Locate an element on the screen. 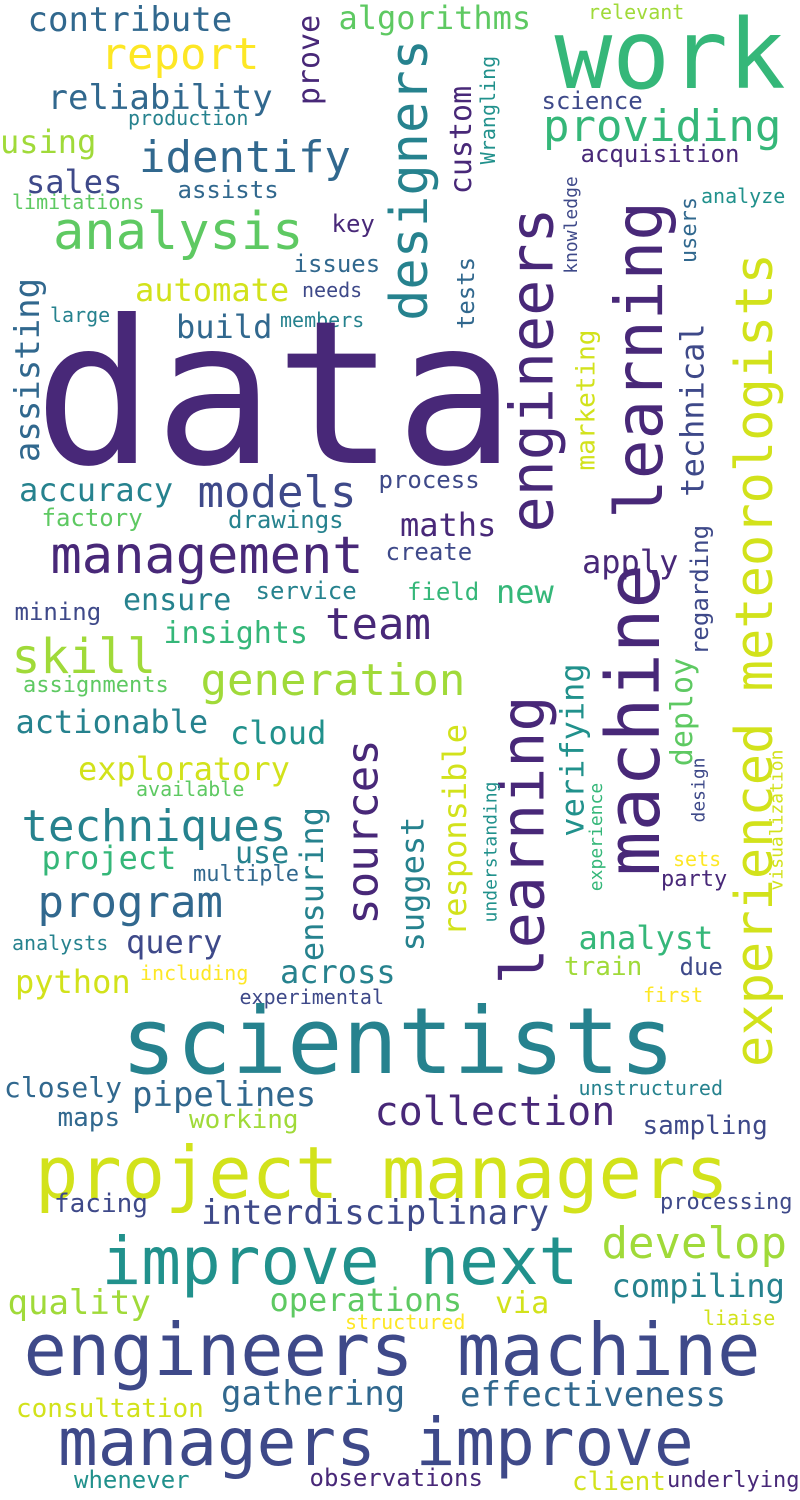 This screenshot has width=800, height=1500. cloud-word: drawings is located at coordinates (286, 520).